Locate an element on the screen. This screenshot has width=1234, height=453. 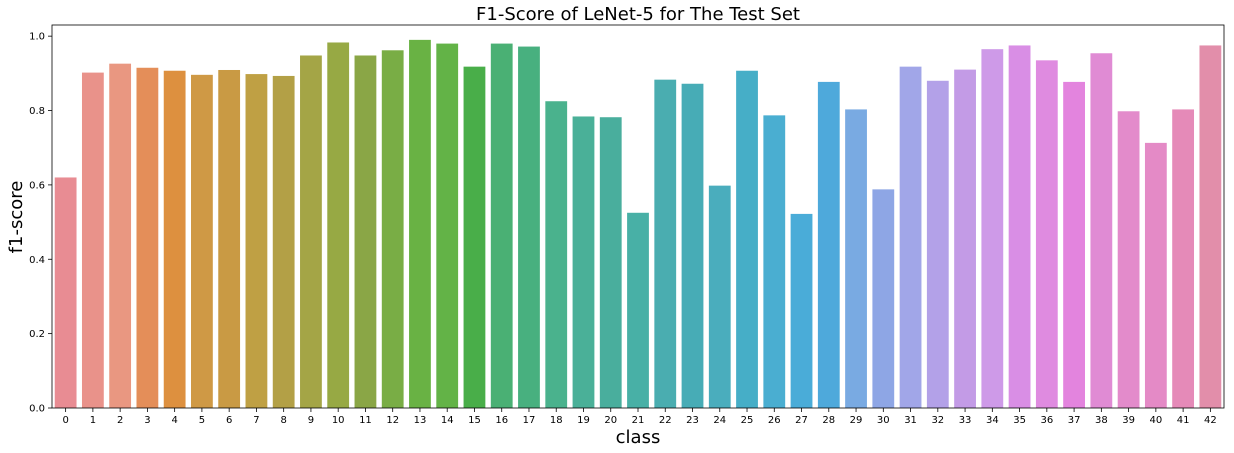
y-tick-label: 0.0 is located at coordinates (37, 409).